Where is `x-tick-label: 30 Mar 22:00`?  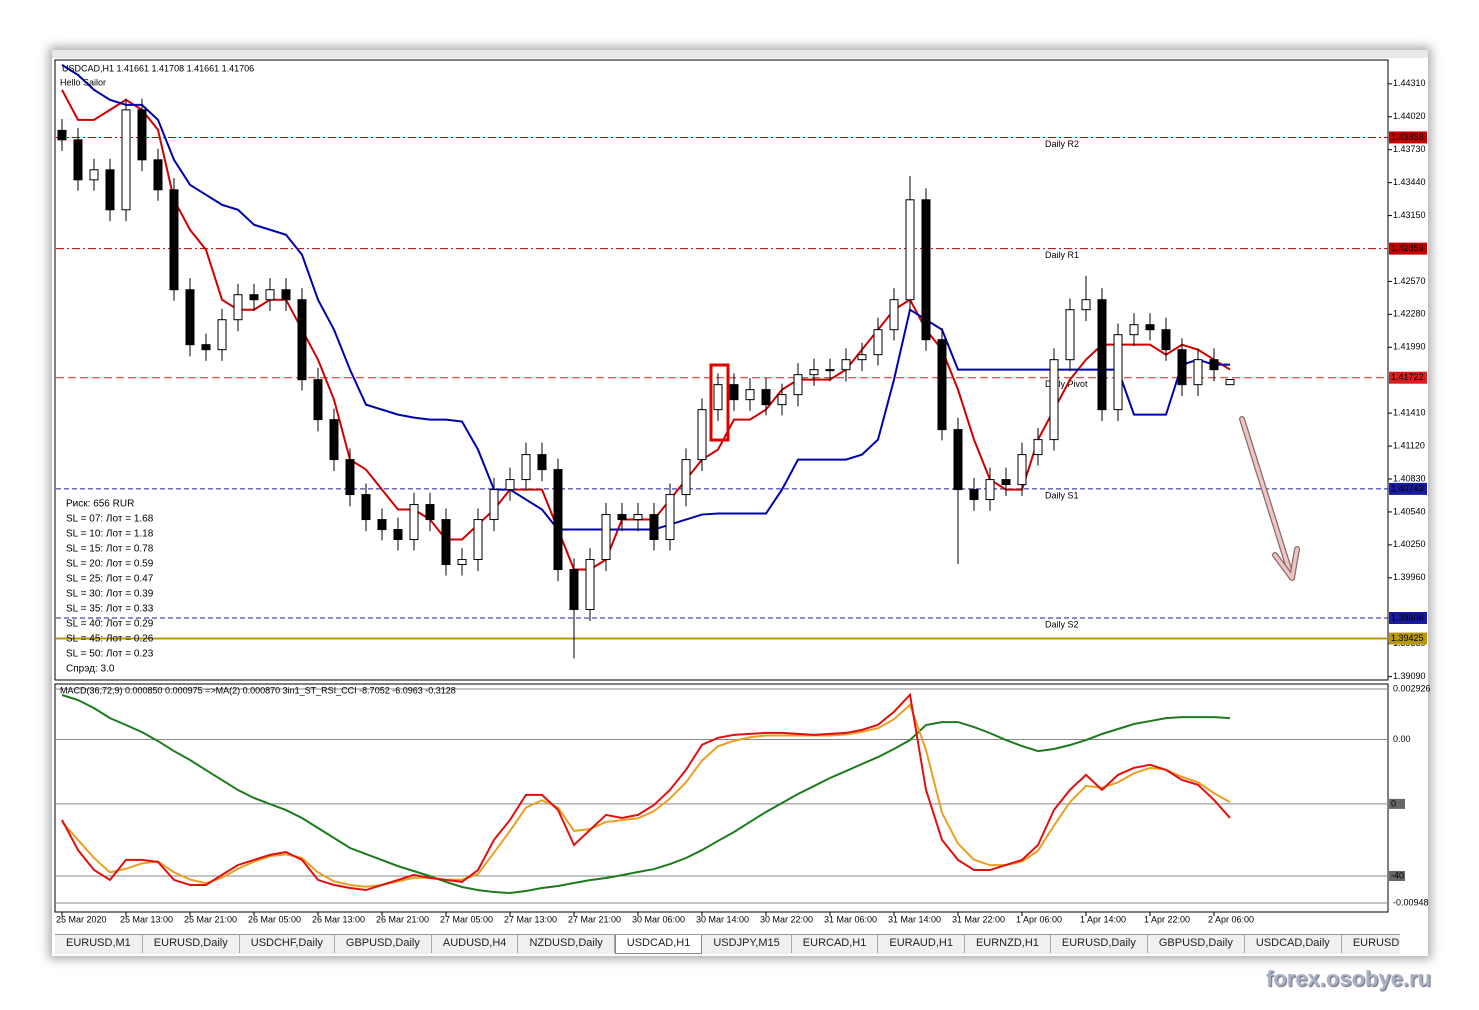 x-tick-label: 30 Mar 22:00 is located at coordinates (786, 919).